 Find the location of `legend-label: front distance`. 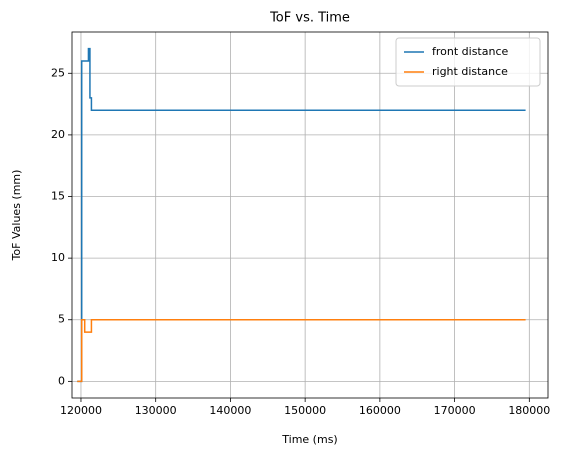

legend-label: front distance is located at coordinates (470, 51).